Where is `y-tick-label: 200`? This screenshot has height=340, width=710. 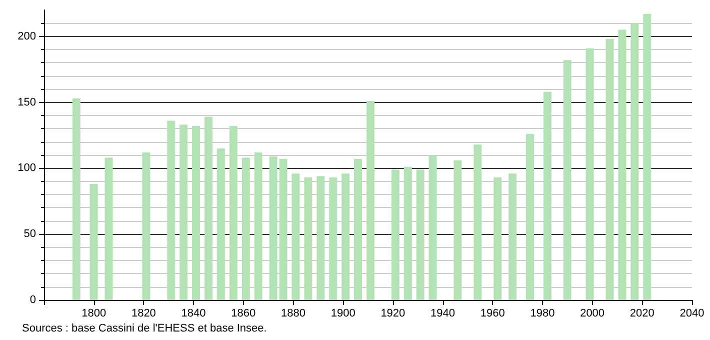
y-tick-label: 200 is located at coordinates (27, 36).